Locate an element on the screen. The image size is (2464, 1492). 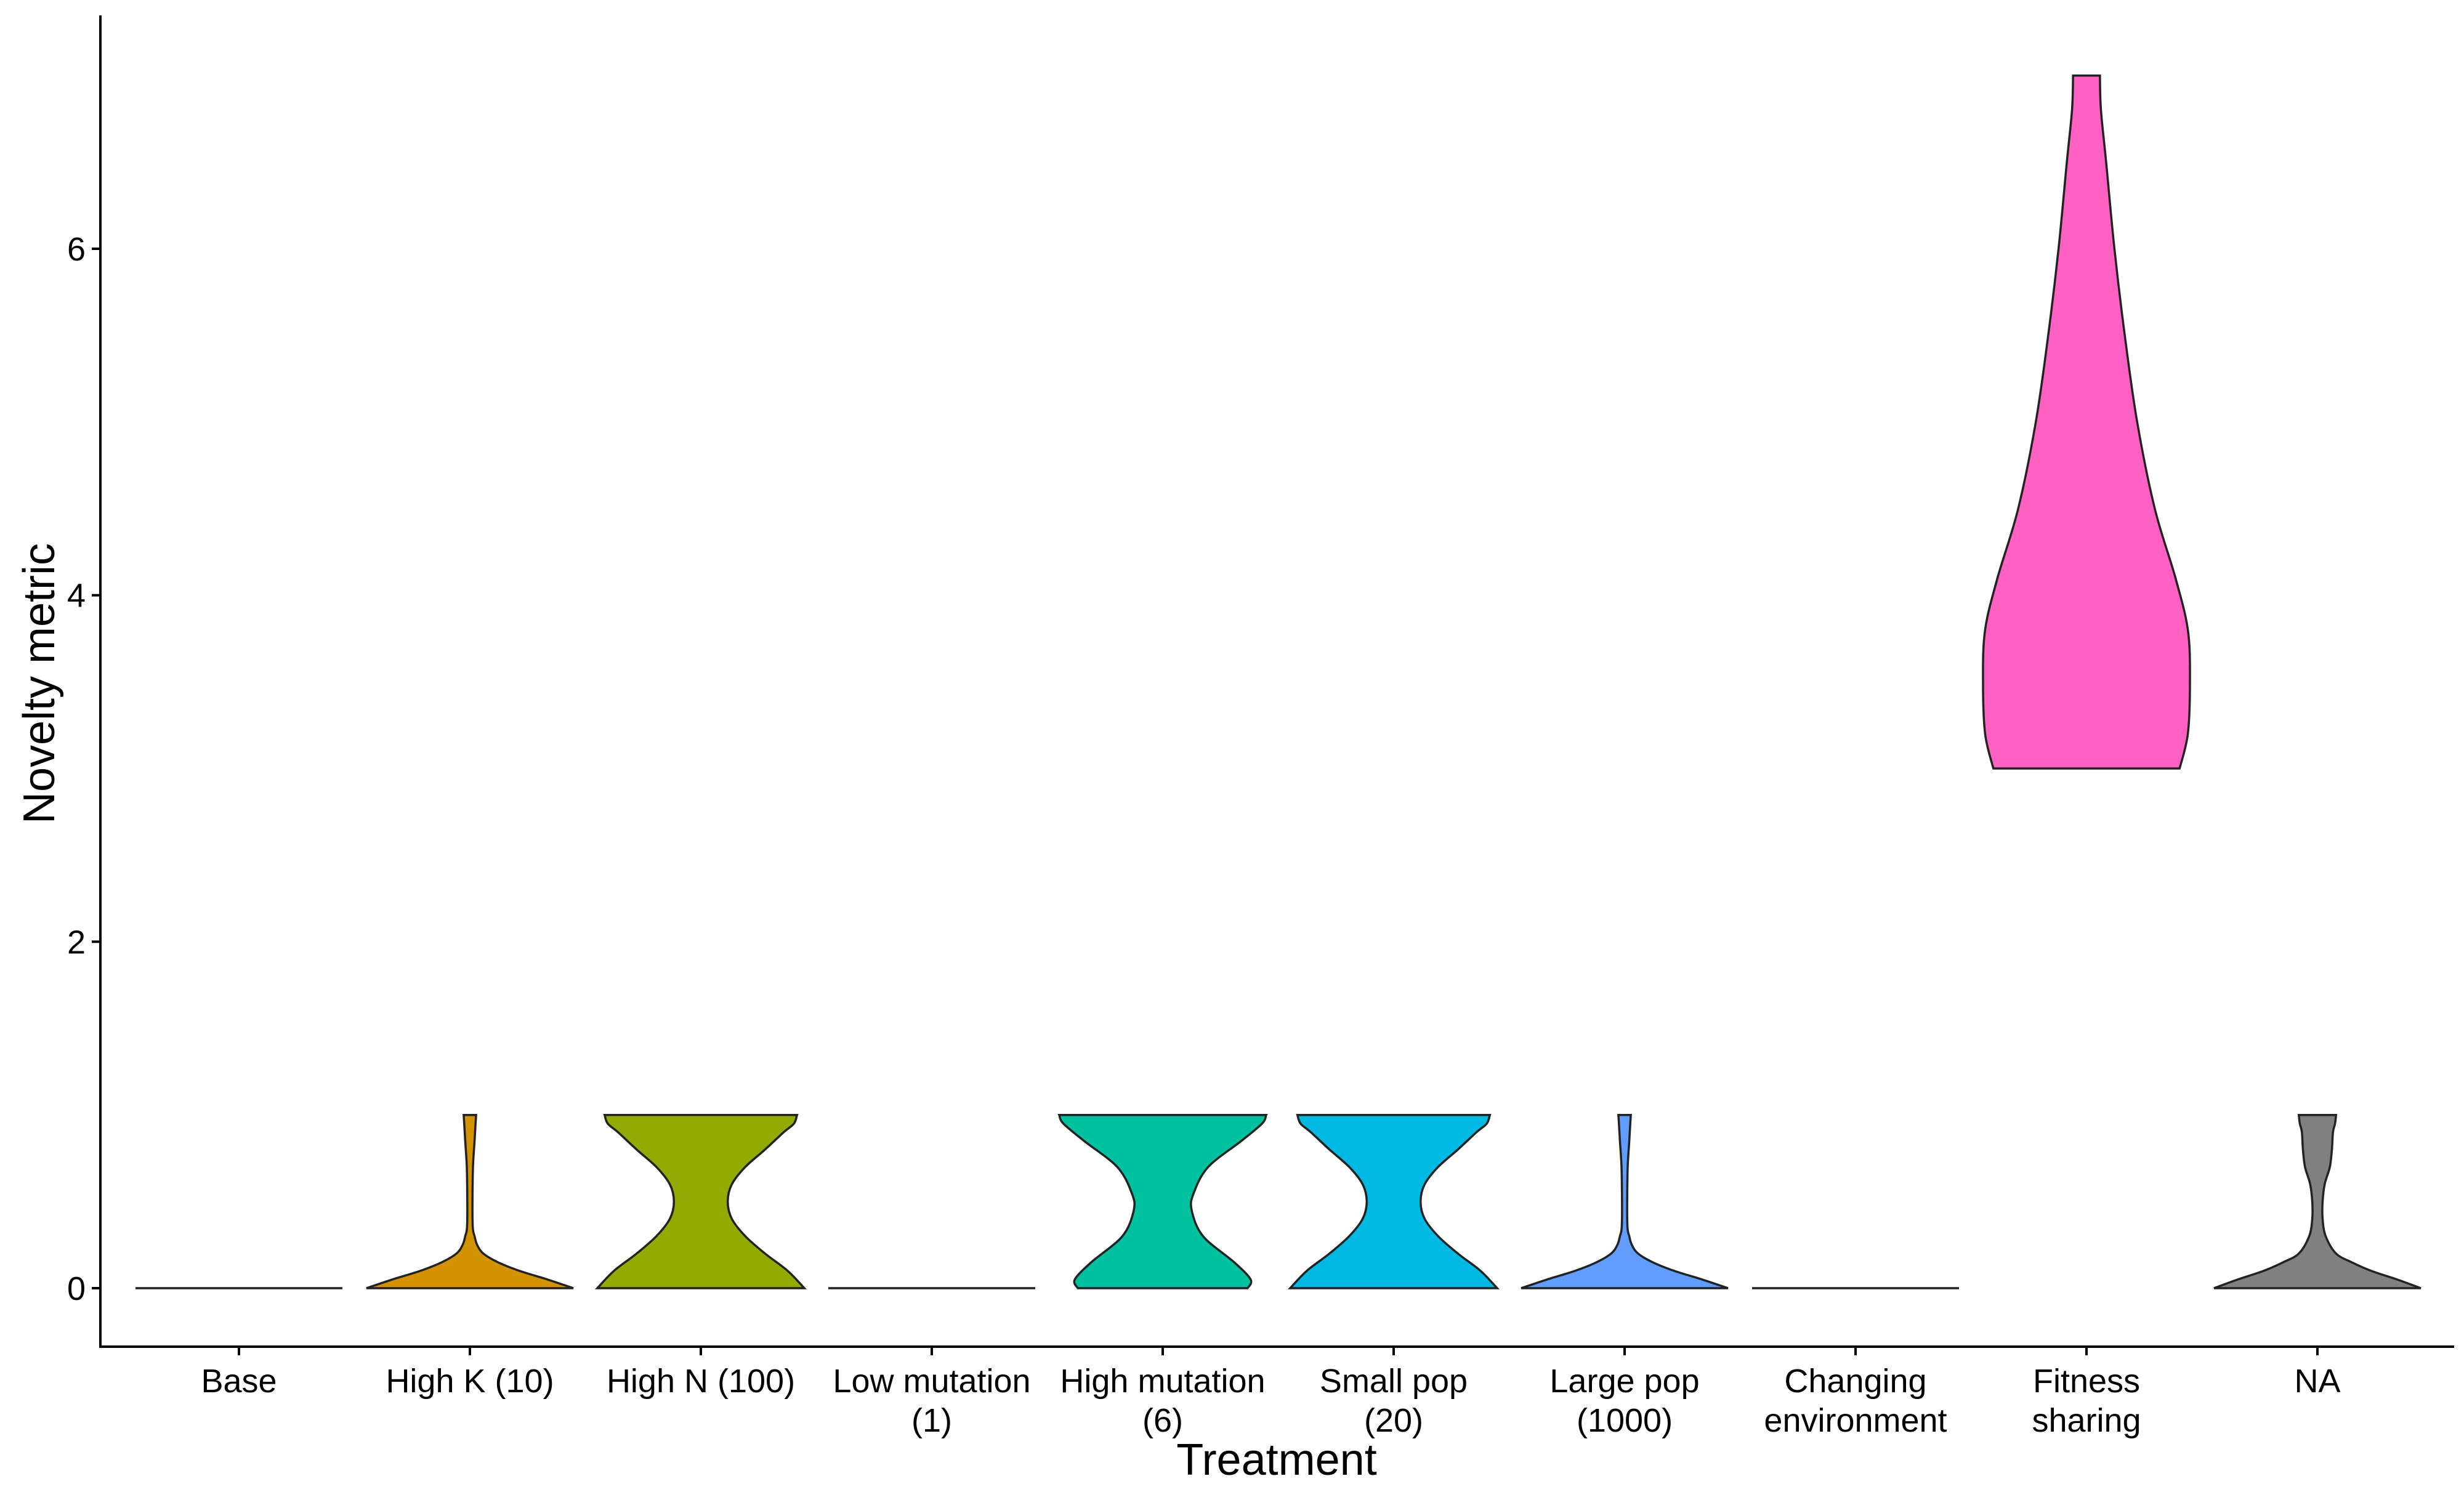
y-tick-label: 6 is located at coordinates (76, 249).